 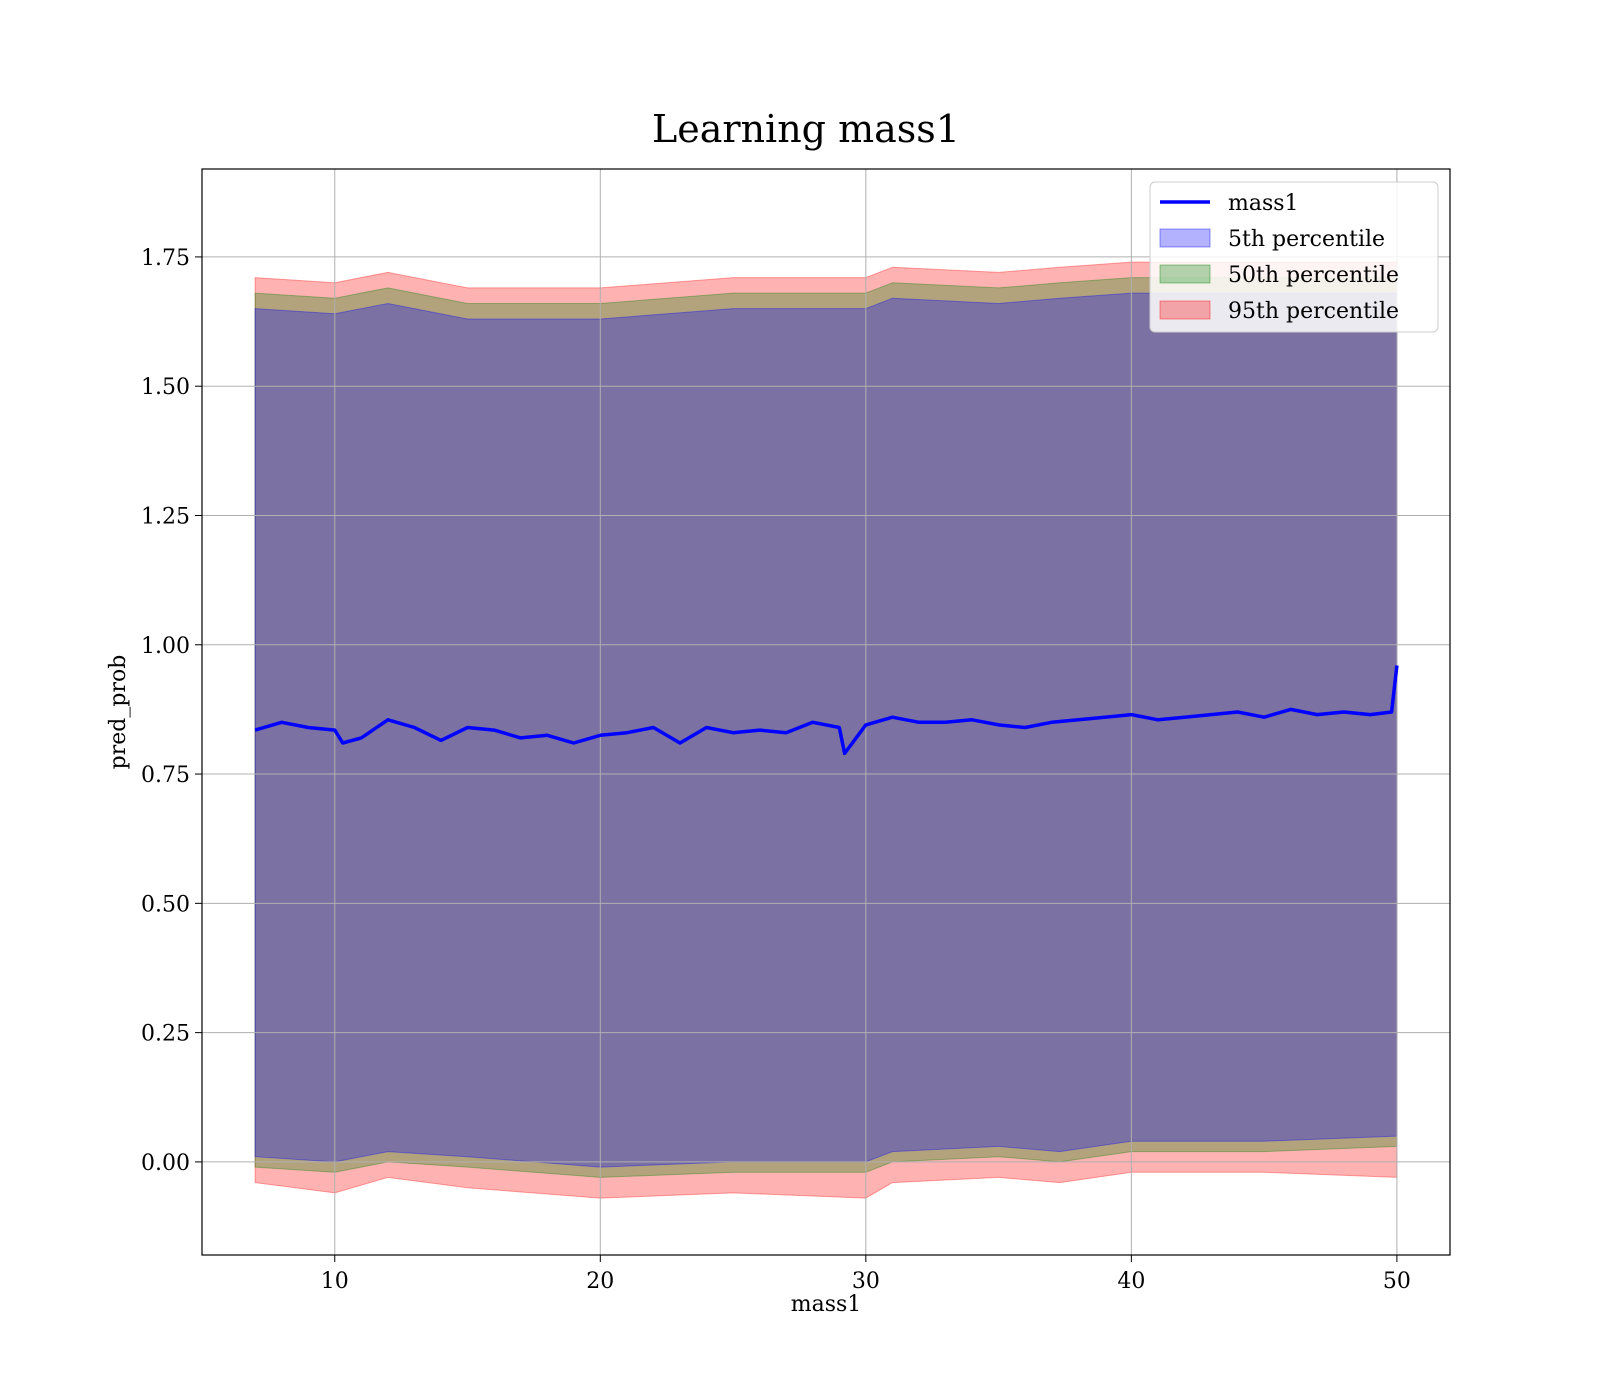 What do you see at coordinates (165, 516) in the screenshot?
I see `y-tick-label: 1.25` at bounding box center [165, 516].